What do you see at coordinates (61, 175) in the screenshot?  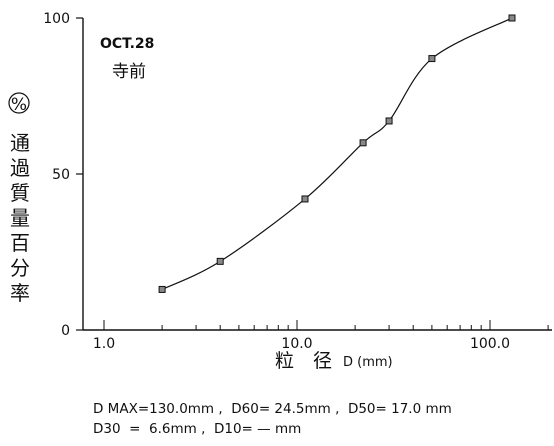 I see `y-tick-label: 50` at bounding box center [61, 175].